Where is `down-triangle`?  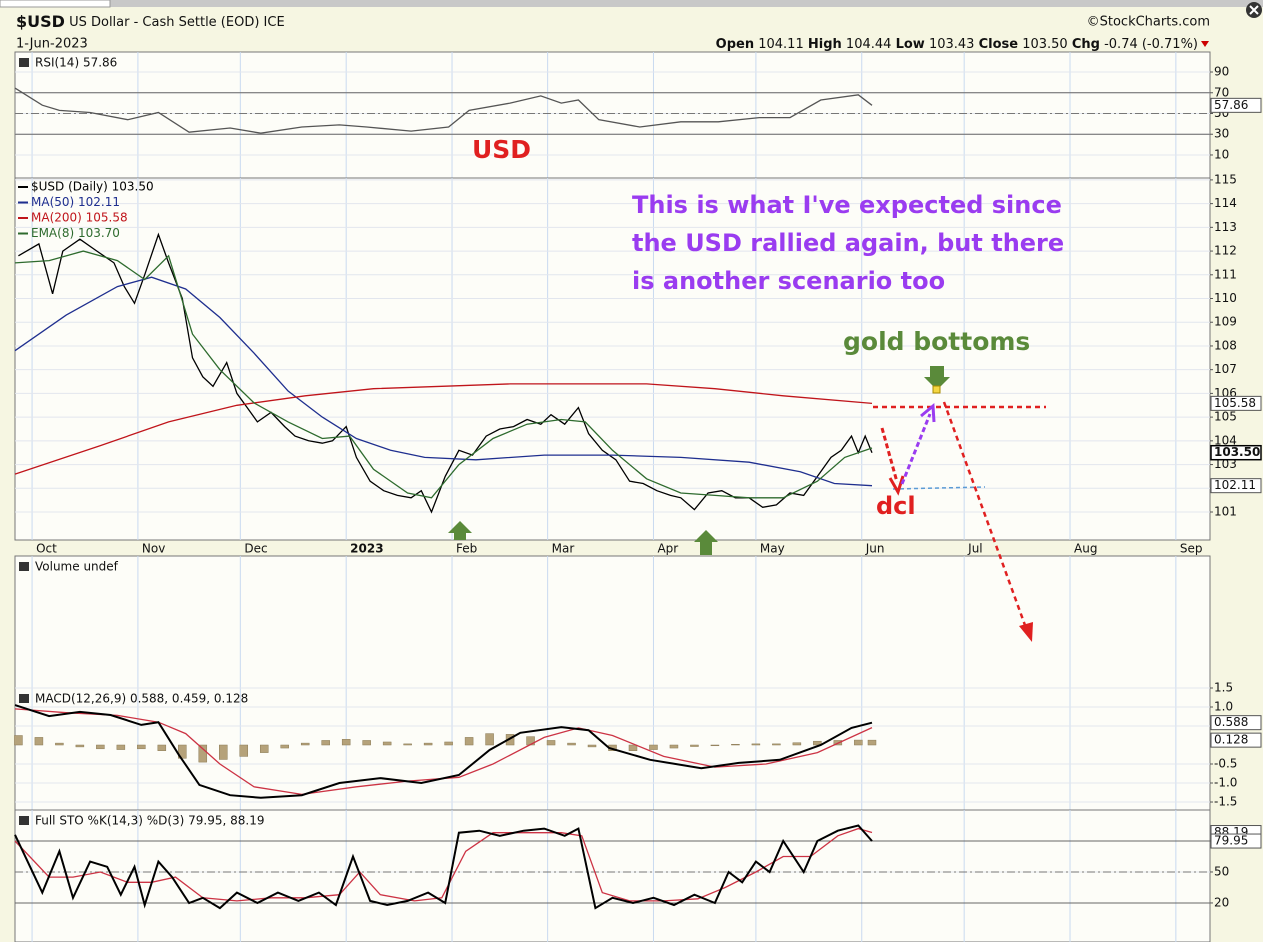
down-triangle is located at coordinates (1205, 44).